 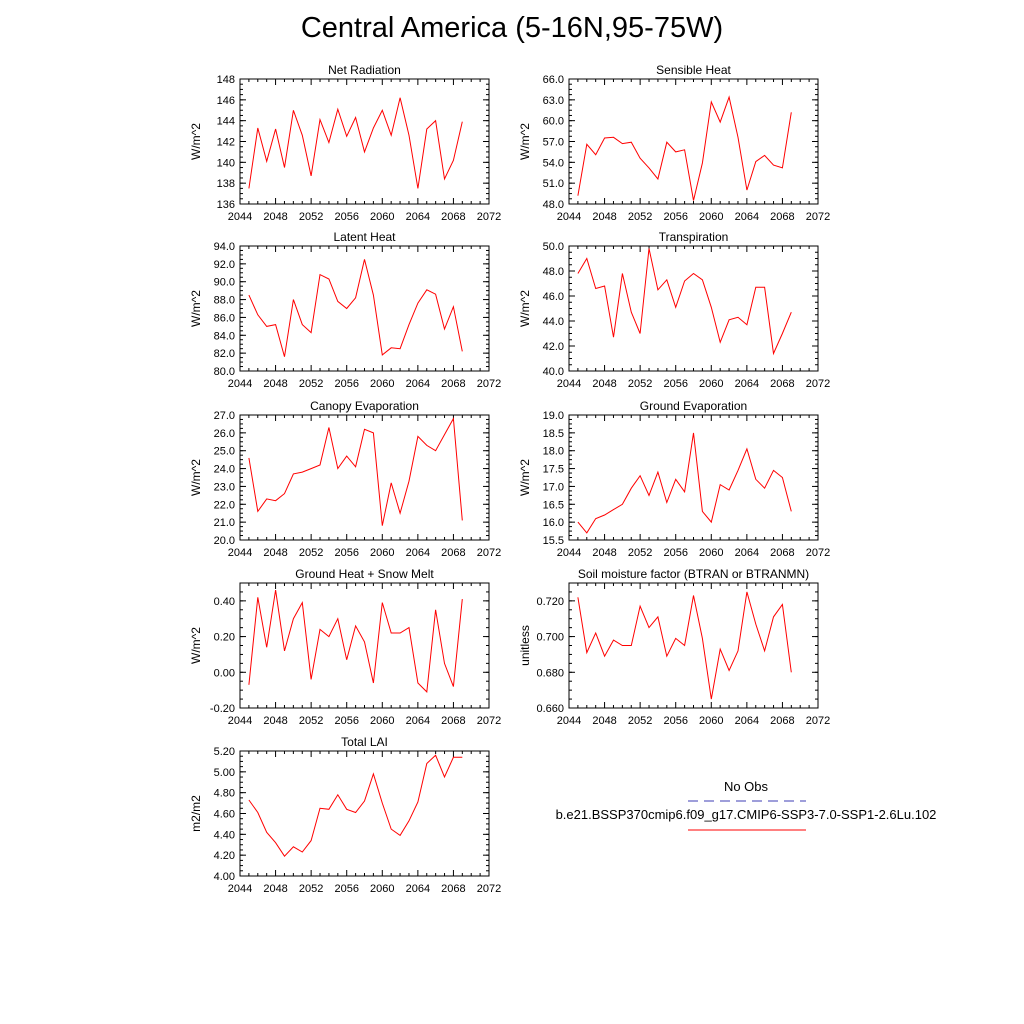 What do you see at coordinates (553, 487) in the screenshot?
I see `y-tick-label: 17.0` at bounding box center [553, 487].